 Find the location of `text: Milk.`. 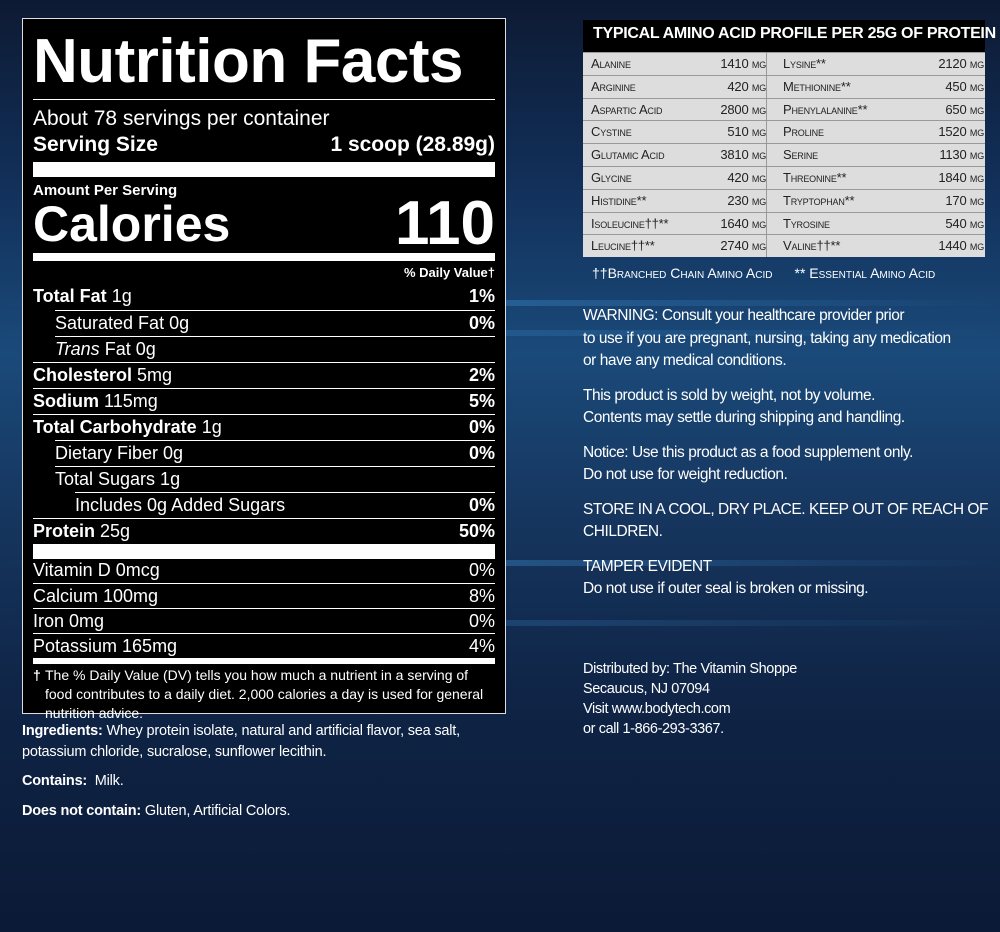

text: Milk. is located at coordinates (109, 781).